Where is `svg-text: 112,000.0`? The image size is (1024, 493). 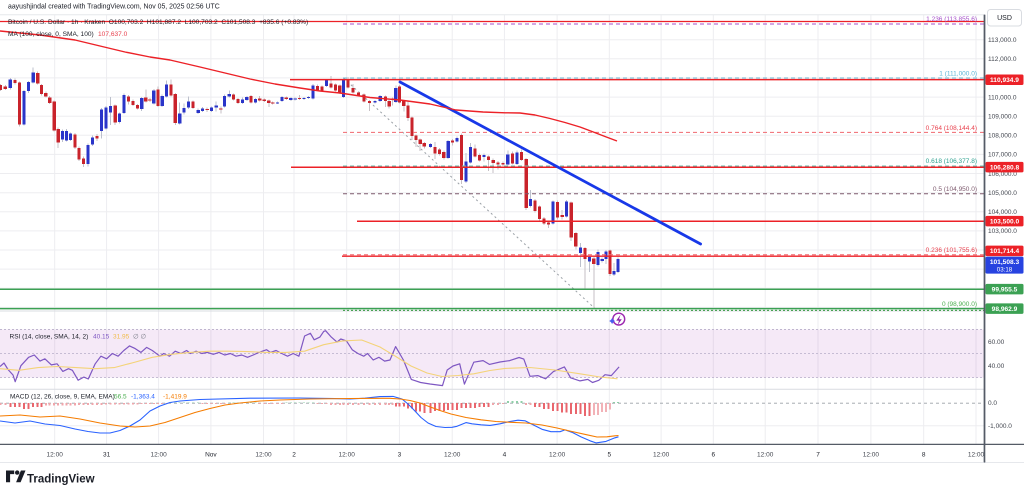
svg-text: 112,000.0 is located at coordinates (1002, 59).